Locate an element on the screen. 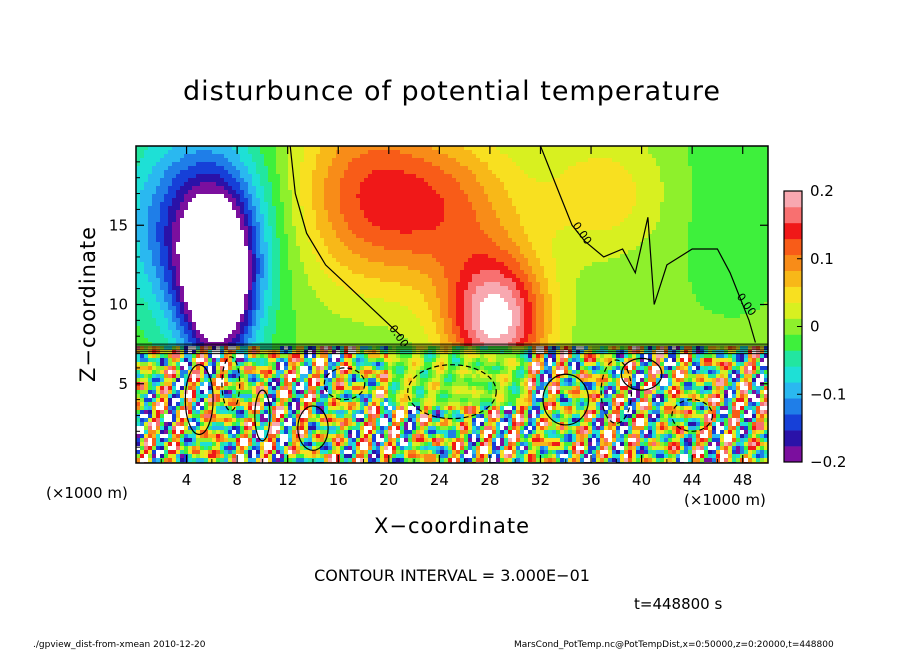  y-tick-label: 10 is located at coordinates (118, 305).